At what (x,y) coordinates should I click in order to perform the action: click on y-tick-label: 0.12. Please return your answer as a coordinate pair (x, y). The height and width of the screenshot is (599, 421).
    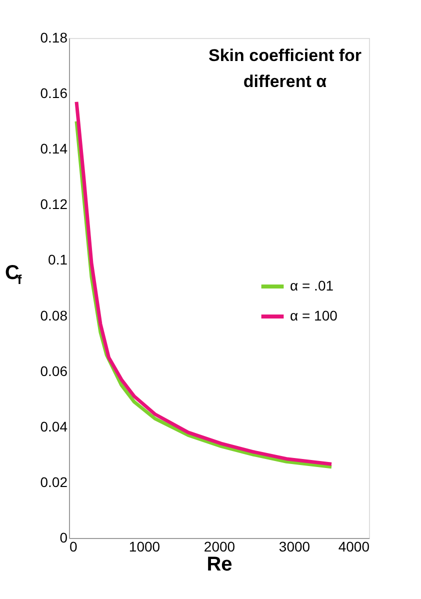
    Looking at the image, I should click on (54, 204).